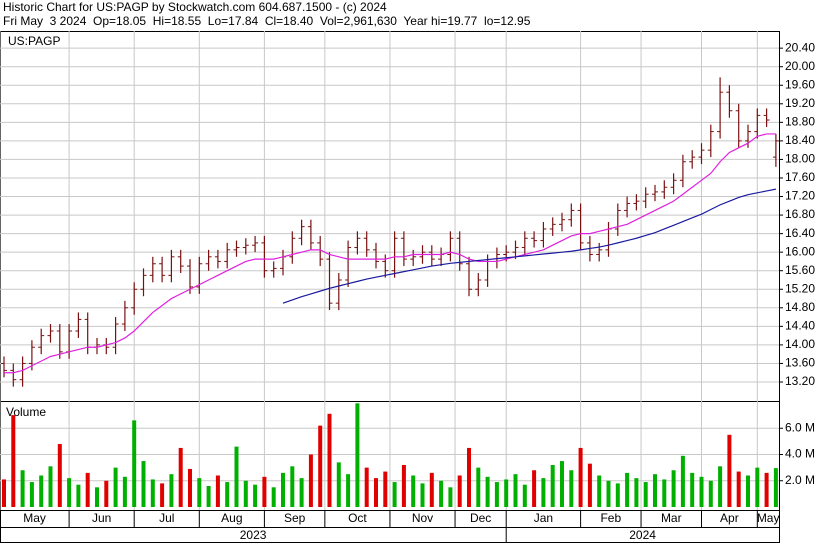 Image resolution: width=830 pixels, height=543 pixels. Describe the element at coordinates (800, 122) in the screenshot. I see `y-tick-label: 18.80` at that location.